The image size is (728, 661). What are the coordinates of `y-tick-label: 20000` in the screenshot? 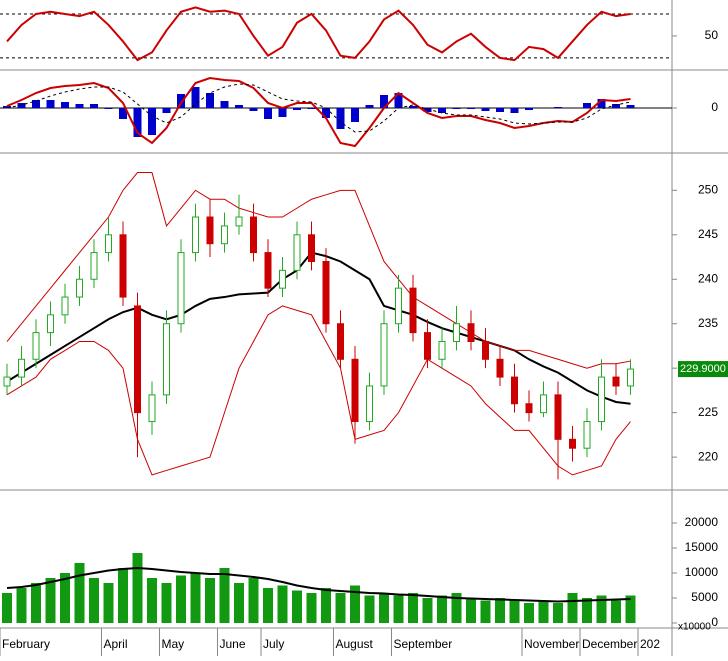 It's located at (702, 522).